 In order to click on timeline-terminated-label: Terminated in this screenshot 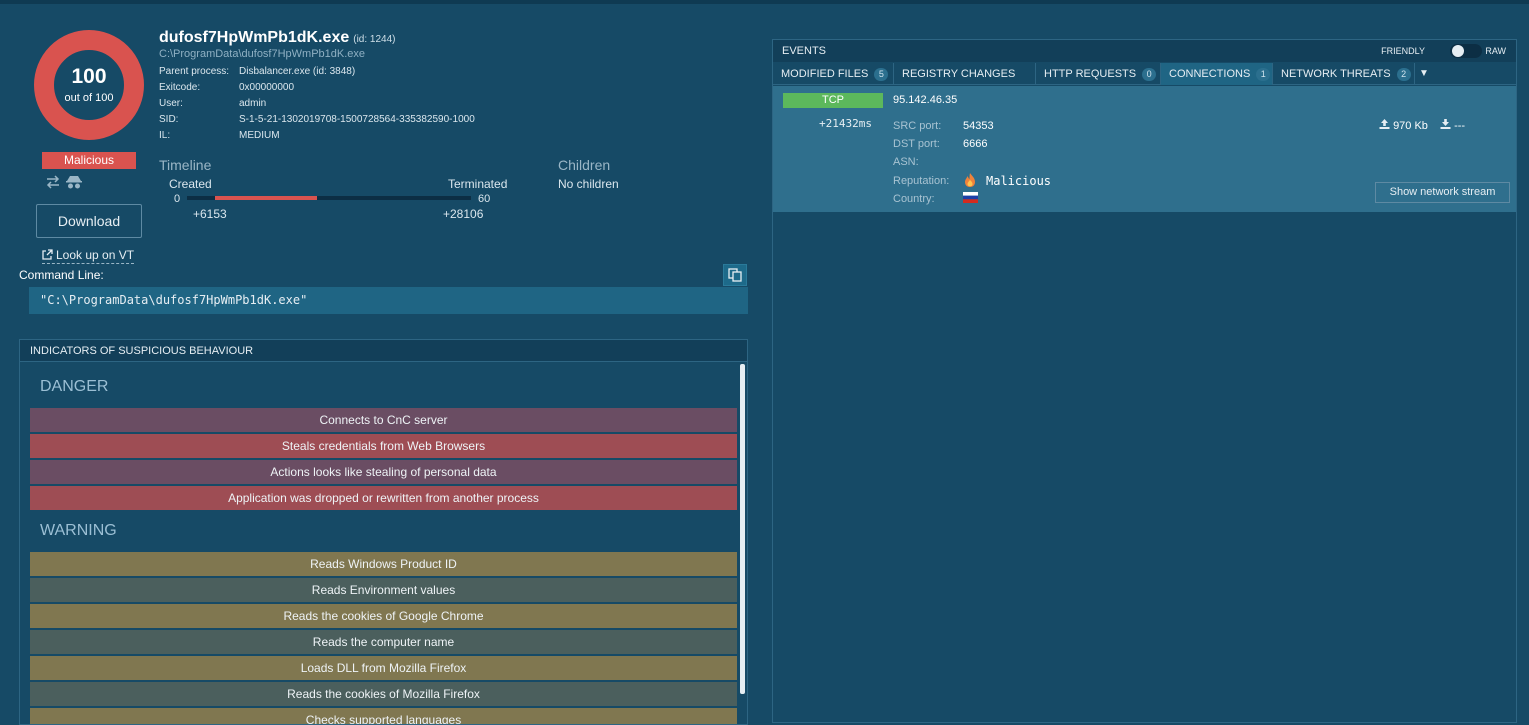, I will do `click(478, 184)`.